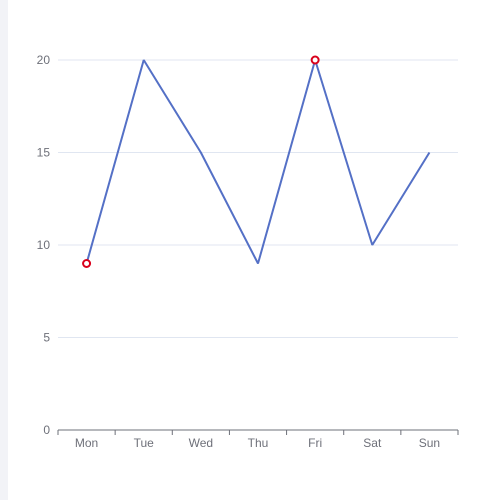  What do you see at coordinates (46, 430) in the screenshot?
I see `y-tick-label-0: 0` at bounding box center [46, 430].